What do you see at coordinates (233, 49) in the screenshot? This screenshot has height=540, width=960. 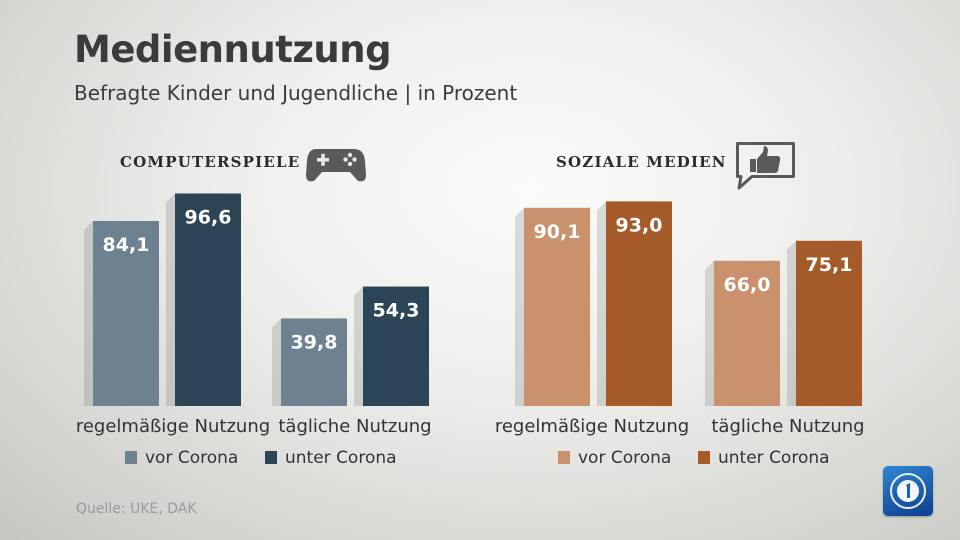 I see `page-title: Mediennutzung` at bounding box center [233, 49].